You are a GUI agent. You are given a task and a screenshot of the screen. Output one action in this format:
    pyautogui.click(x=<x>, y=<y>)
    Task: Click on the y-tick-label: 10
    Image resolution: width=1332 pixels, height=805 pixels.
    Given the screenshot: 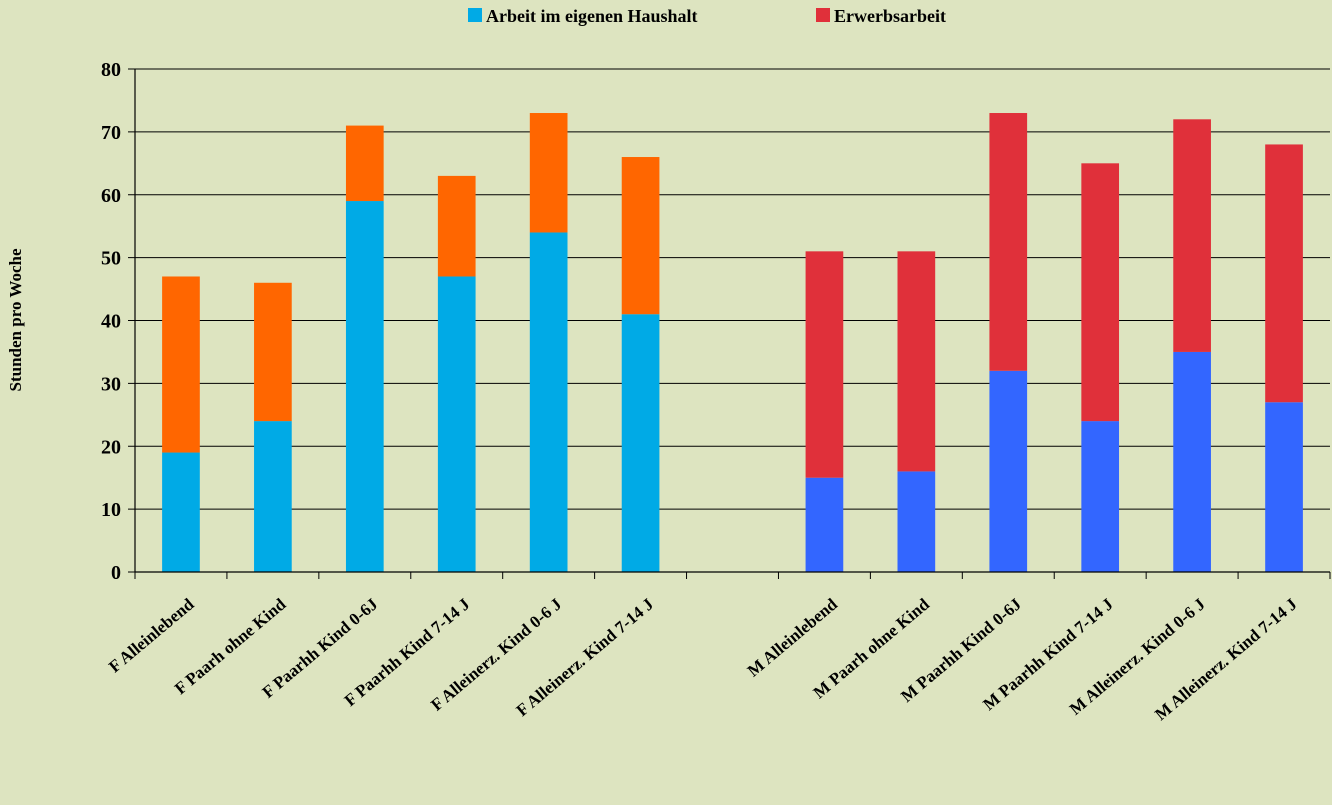 What is the action you would take?
    pyautogui.click(x=111, y=510)
    